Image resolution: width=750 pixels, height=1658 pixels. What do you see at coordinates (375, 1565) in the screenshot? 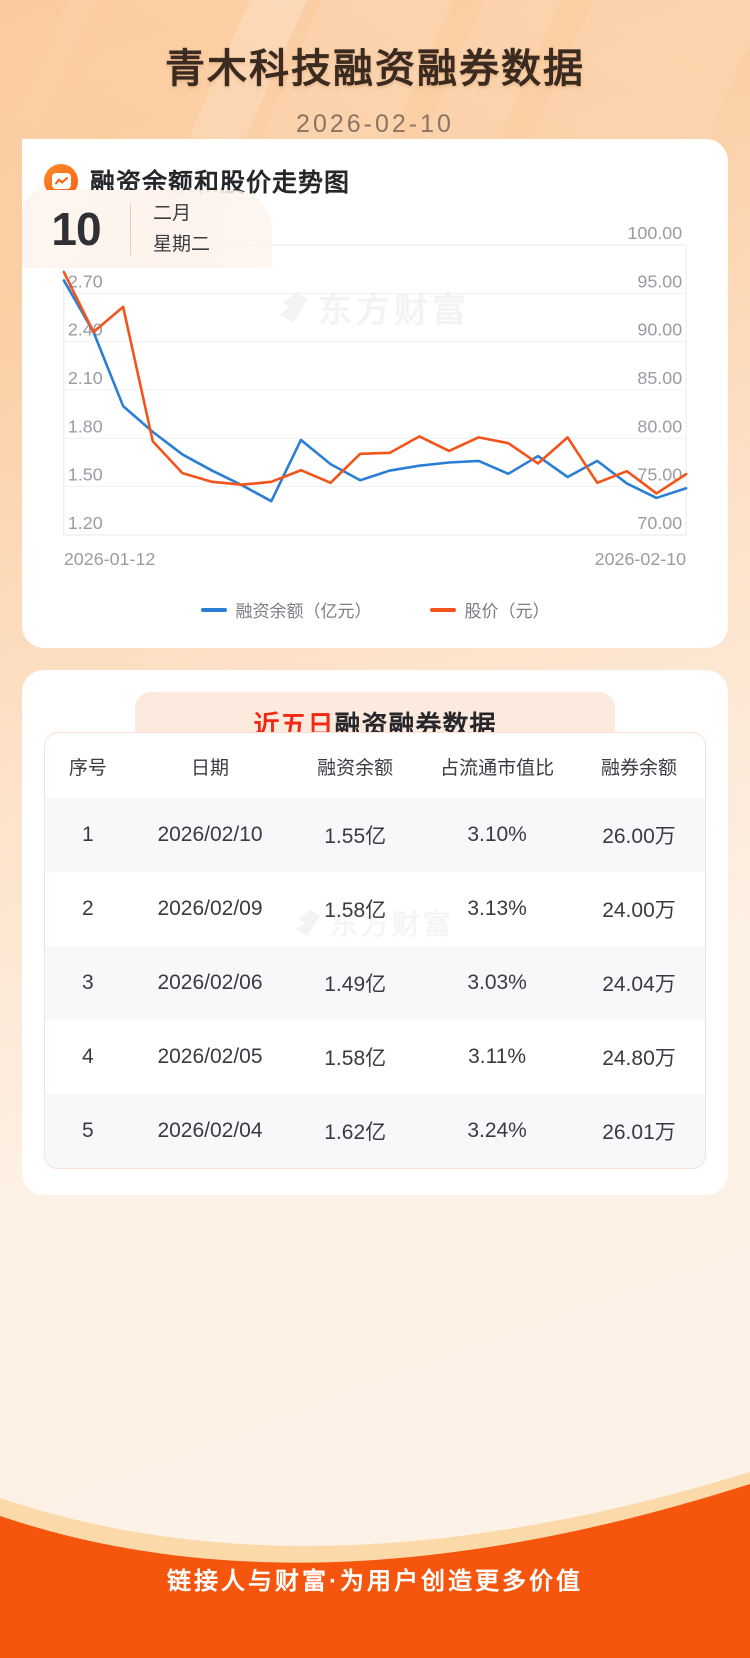
I see `footer-curve` at bounding box center [375, 1565].